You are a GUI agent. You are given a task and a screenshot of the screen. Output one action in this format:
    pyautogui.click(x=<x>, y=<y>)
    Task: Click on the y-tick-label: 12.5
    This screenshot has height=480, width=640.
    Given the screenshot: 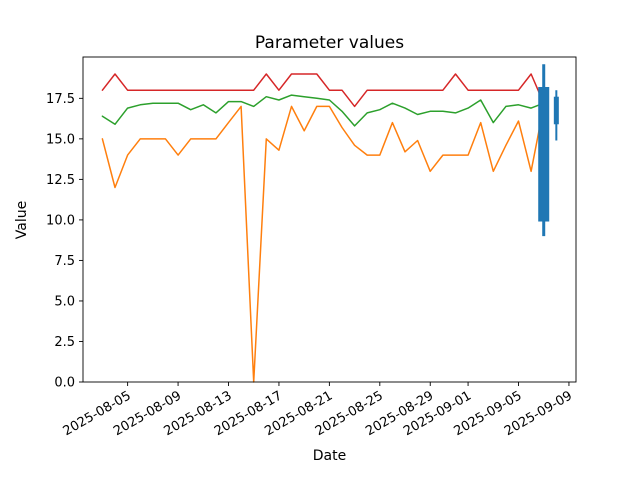 What is the action you would take?
    pyautogui.click(x=60, y=180)
    